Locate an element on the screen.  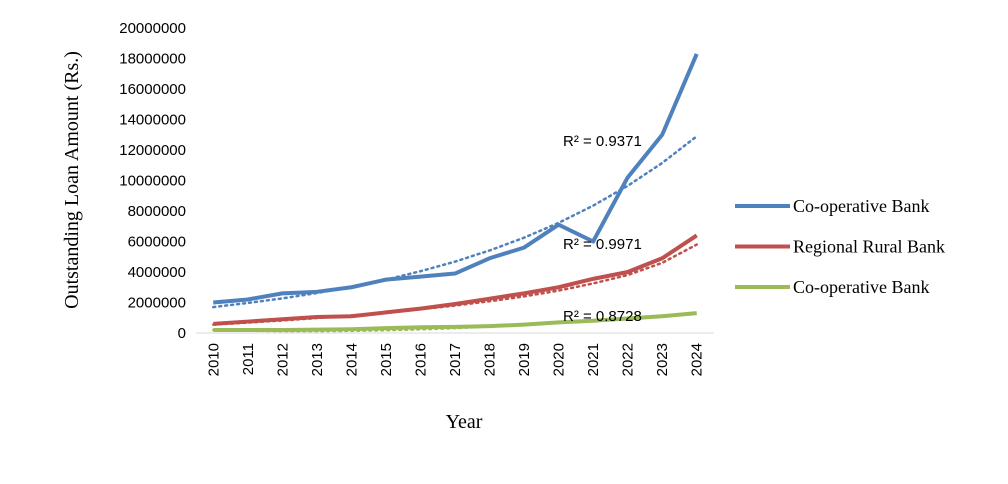
y-axis-title: Outstanding Loan Amount (Rs.) is located at coordinates (72, 180).